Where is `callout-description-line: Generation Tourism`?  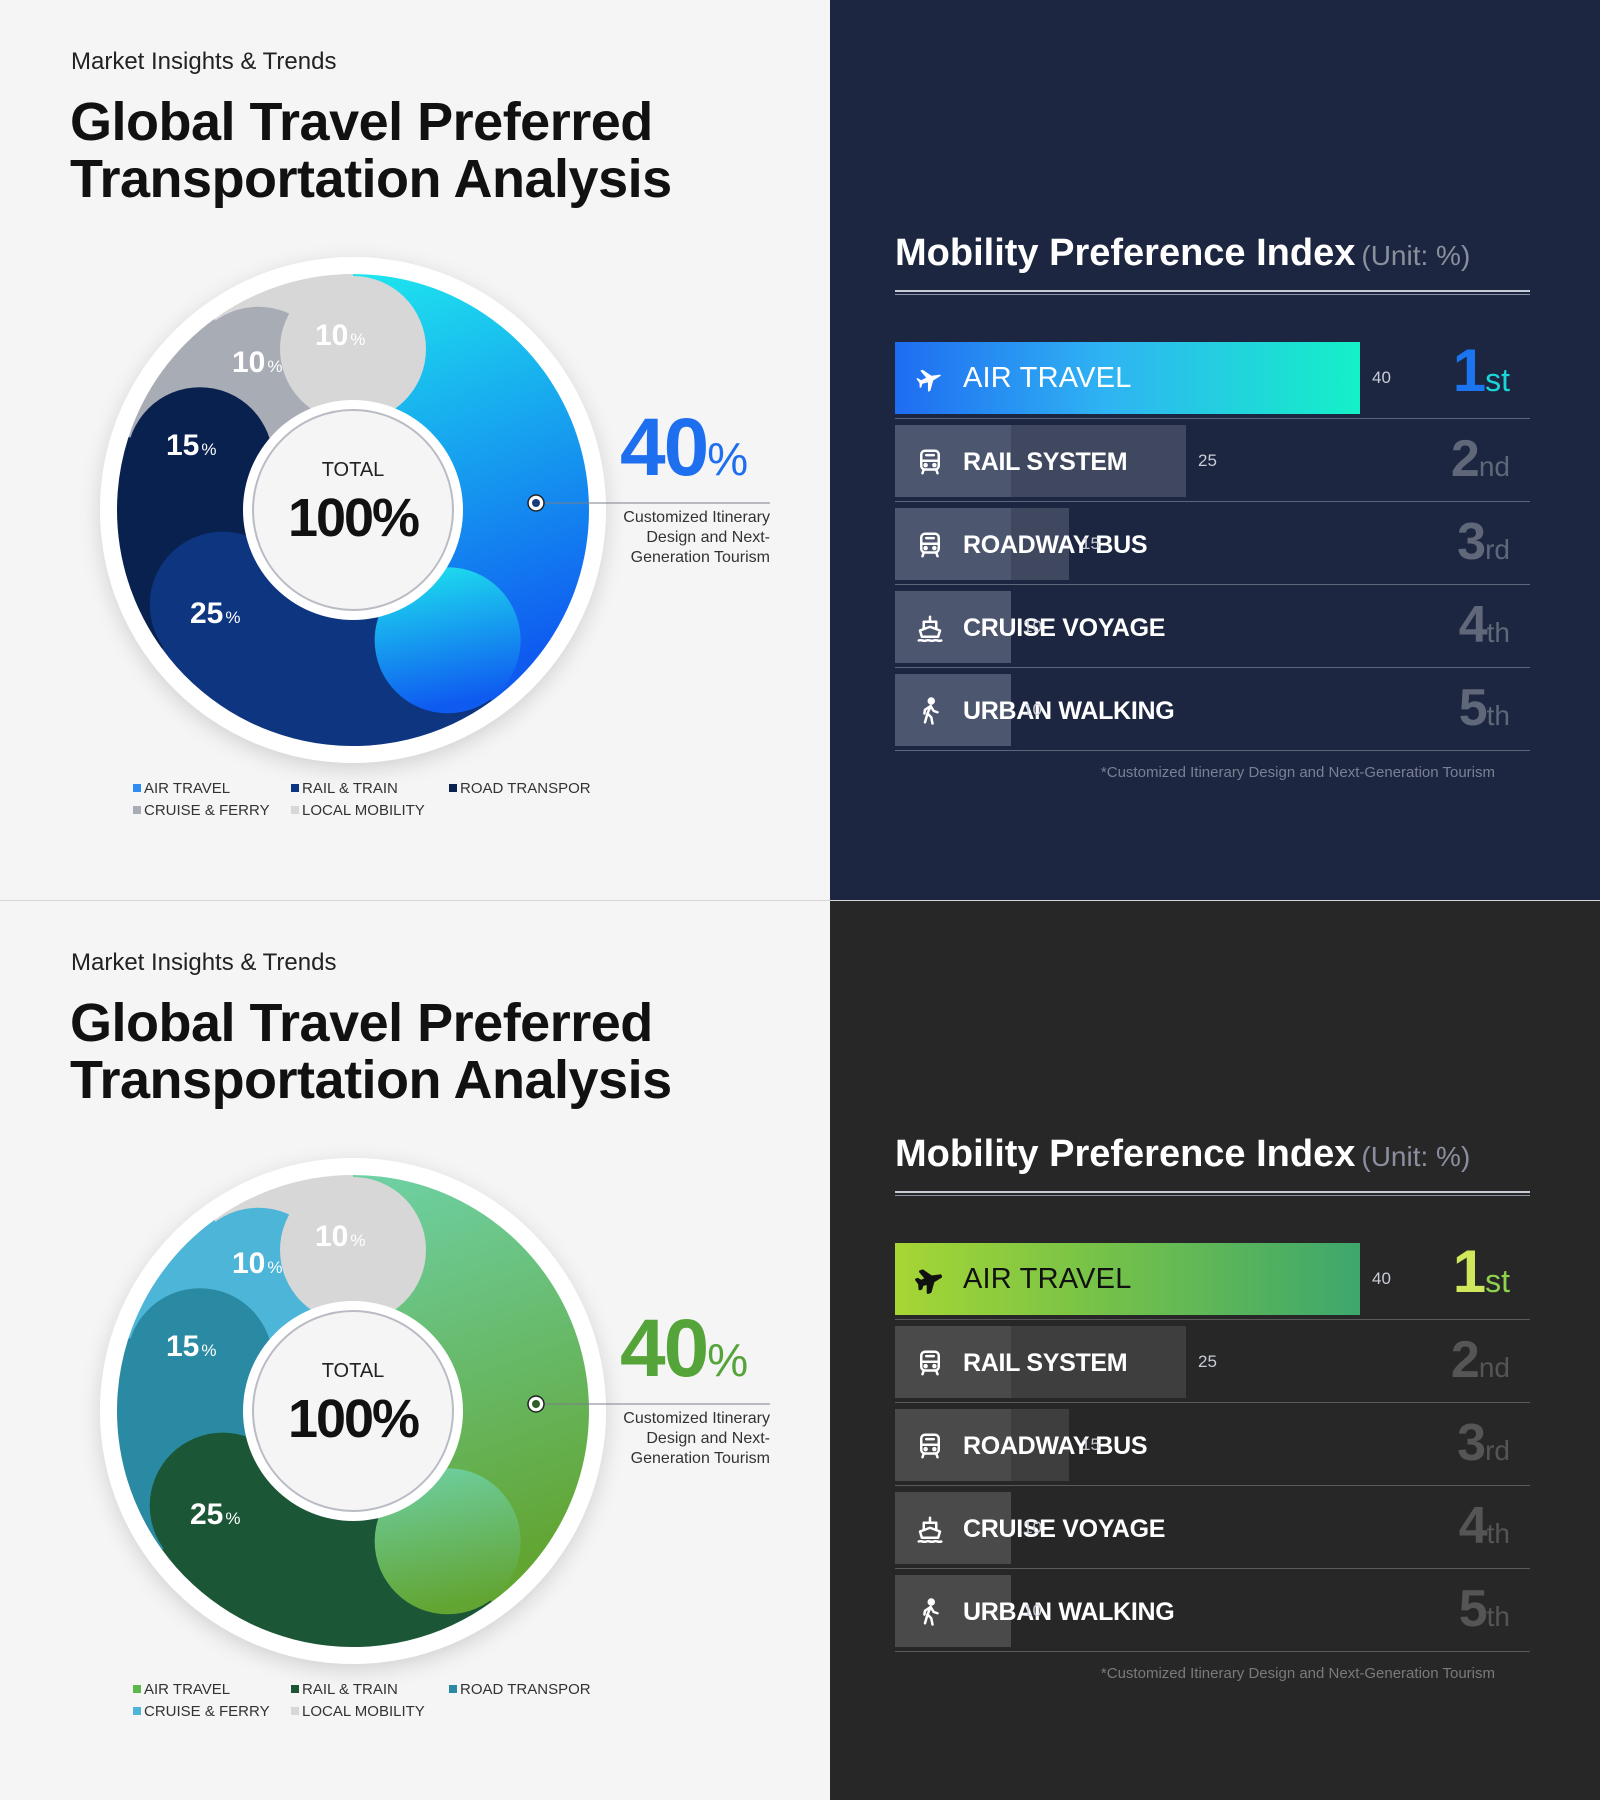 callout-description-line: Generation Tourism is located at coordinates (700, 1458).